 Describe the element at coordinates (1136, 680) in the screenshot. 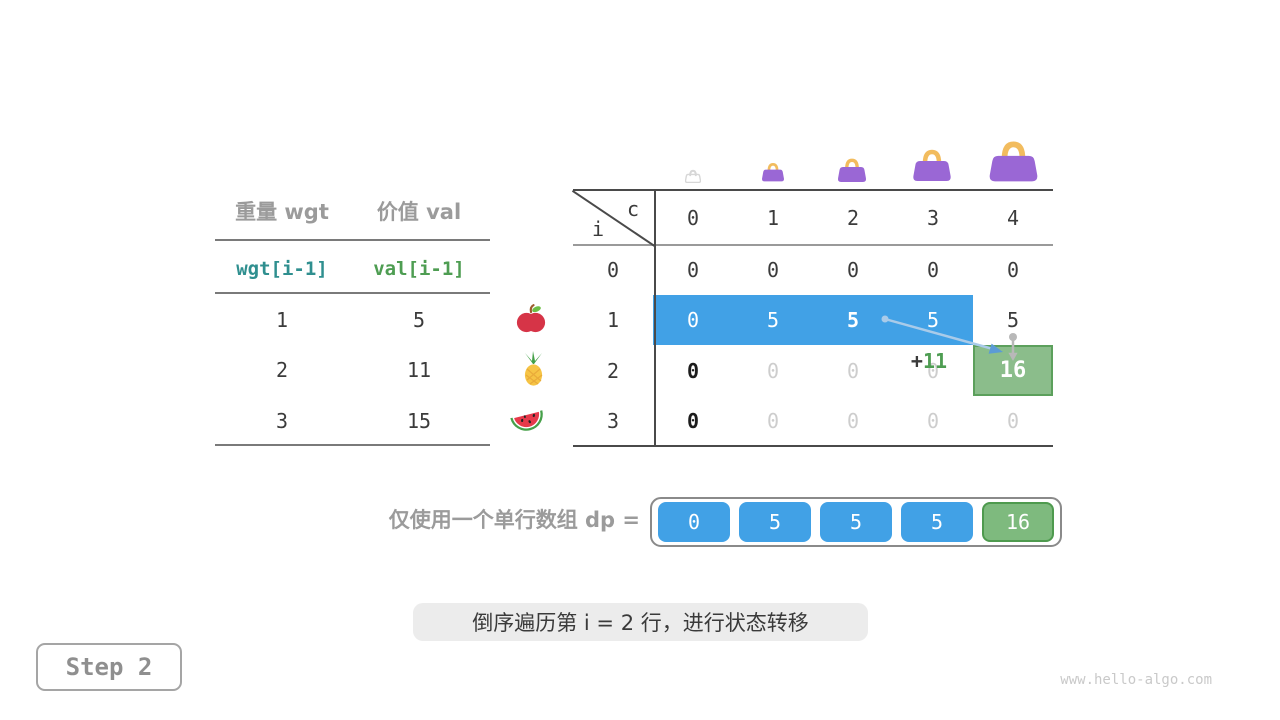

I see `watermark: www.hello-algo.com` at that location.